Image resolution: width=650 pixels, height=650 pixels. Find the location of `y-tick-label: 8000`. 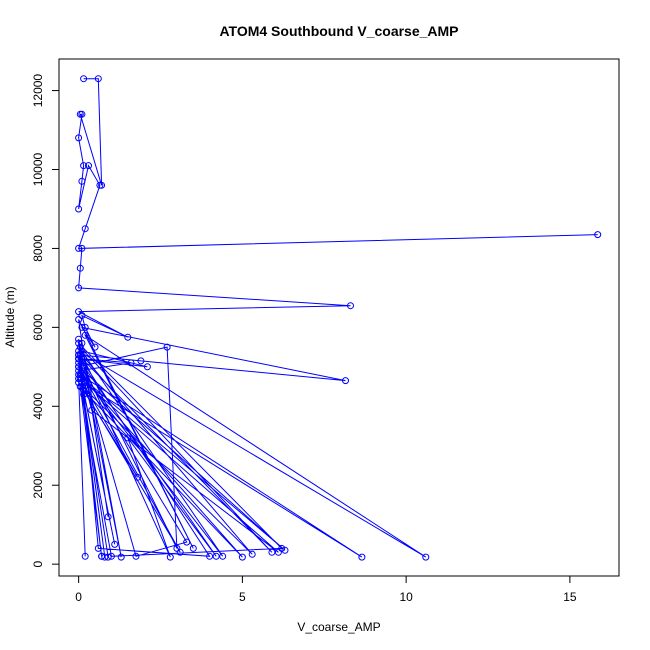

y-tick-label: 8000 is located at coordinates (38, 248).